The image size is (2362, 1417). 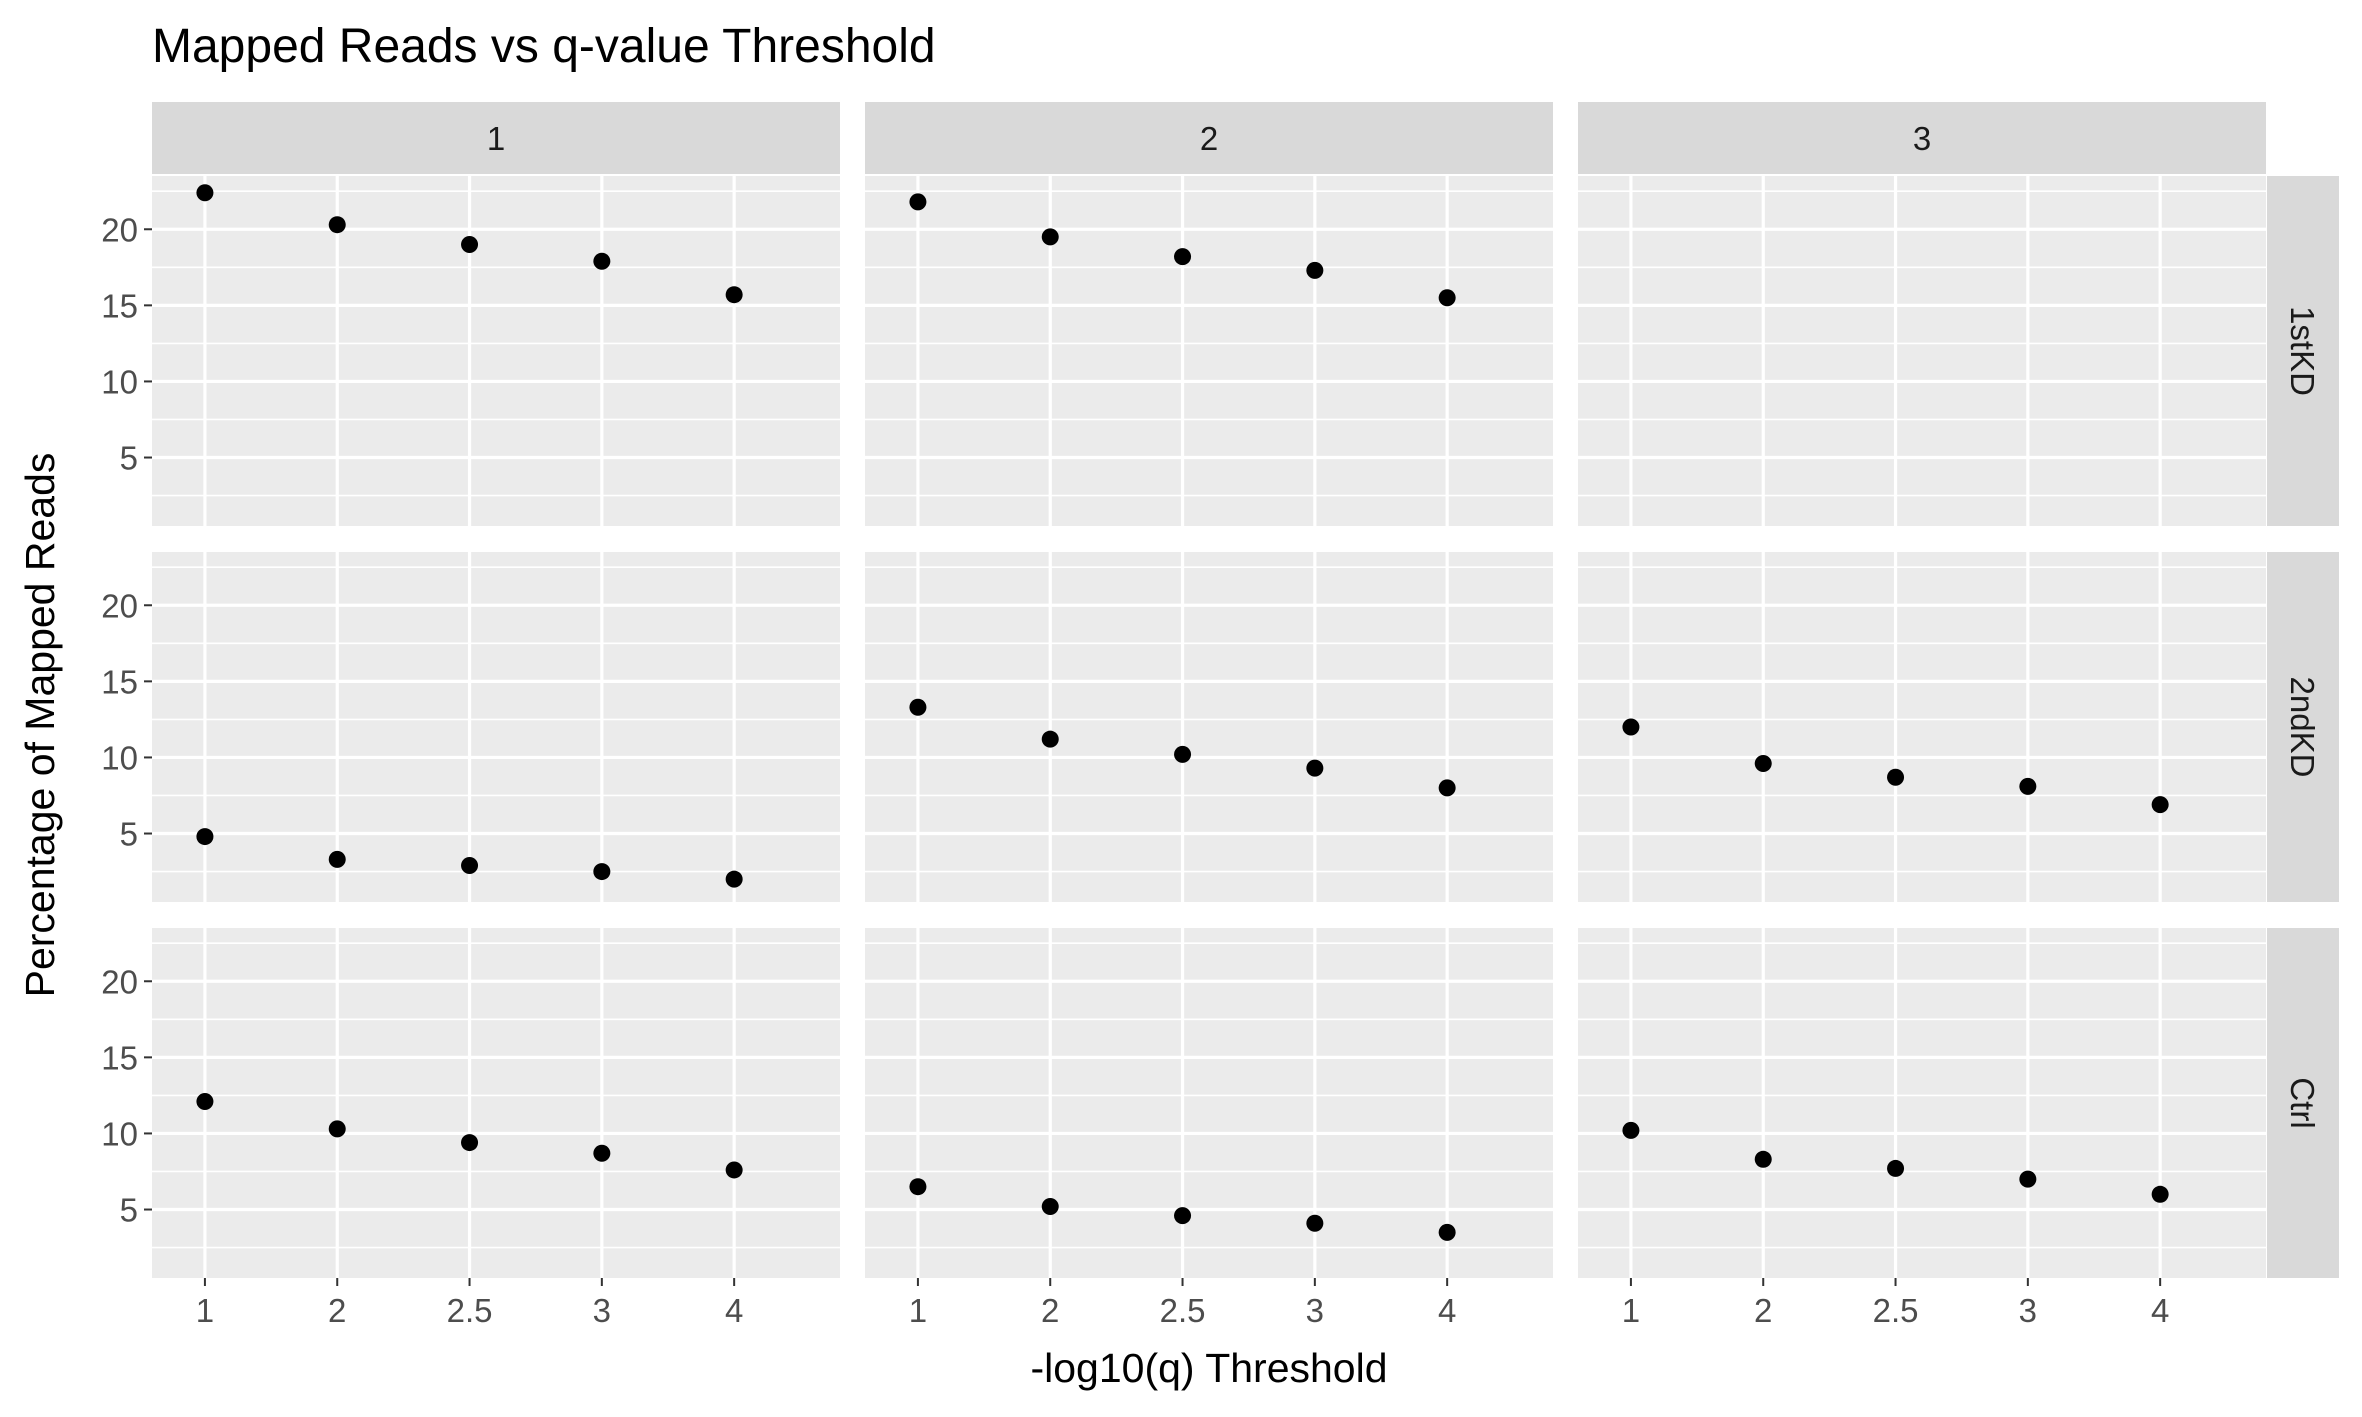 What do you see at coordinates (1208, 1368) in the screenshot?
I see `x-axis-title: -log10(q) Threshold` at bounding box center [1208, 1368].